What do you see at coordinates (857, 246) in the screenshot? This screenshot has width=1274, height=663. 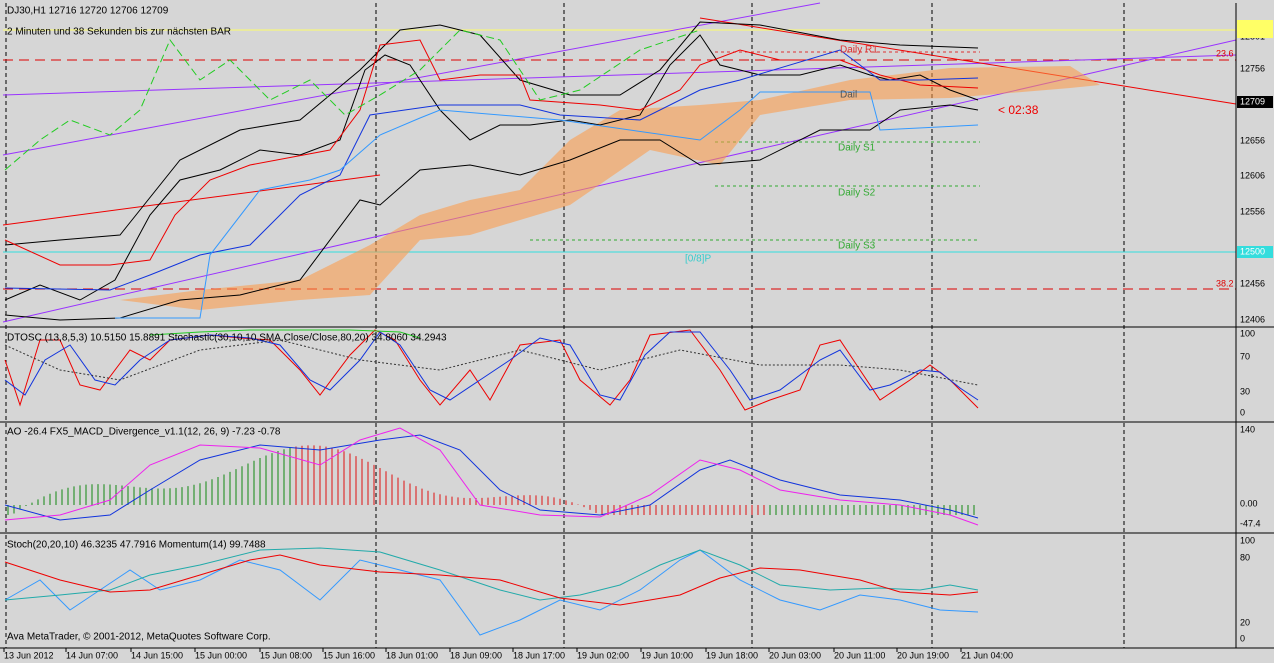 I see `pivot-label: Daily S3` at bounding box center [857, 246].